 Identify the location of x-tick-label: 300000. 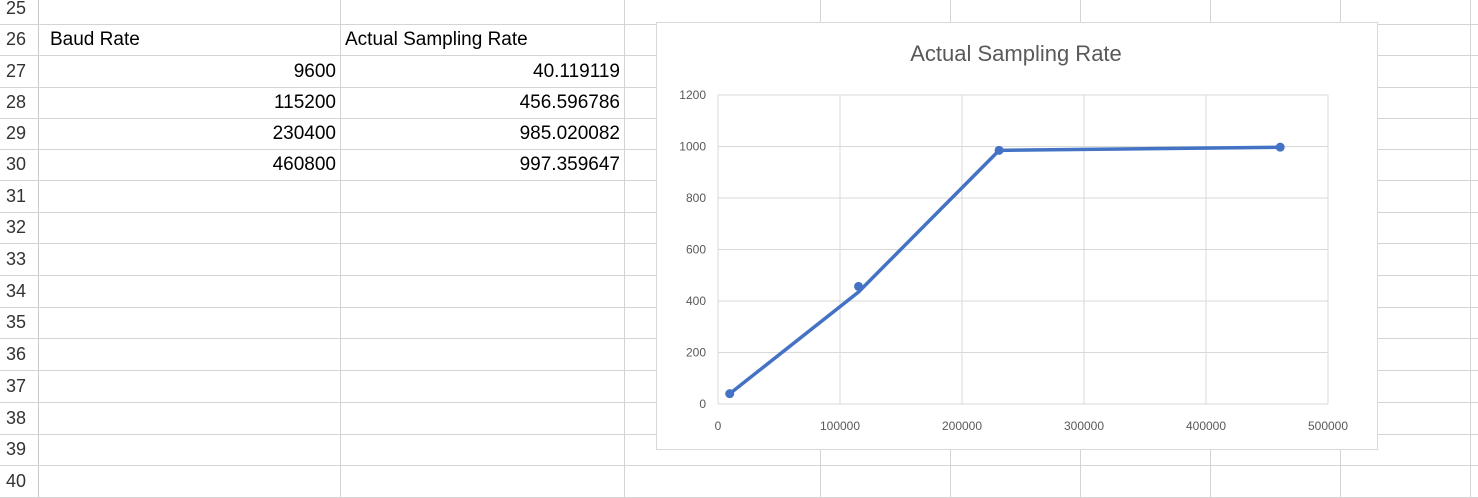
(1084, 426).